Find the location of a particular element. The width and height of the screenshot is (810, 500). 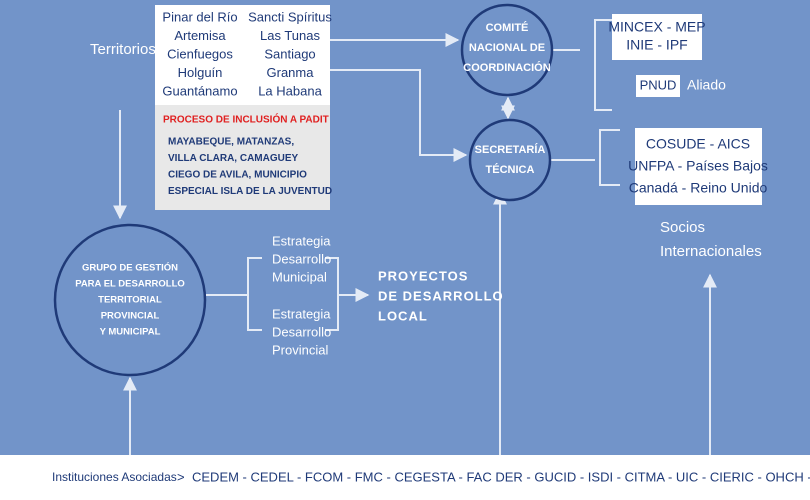

label: Territorios is located at coordinates (123, 49).